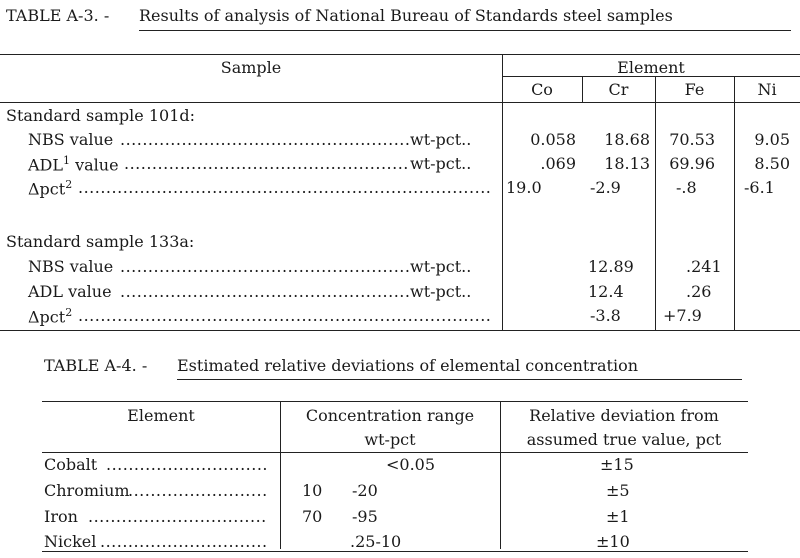  What do you see at coordinates (734, 203) in the screenshot?
I see `fe-ni-rule` at bounding box center [734, 203].